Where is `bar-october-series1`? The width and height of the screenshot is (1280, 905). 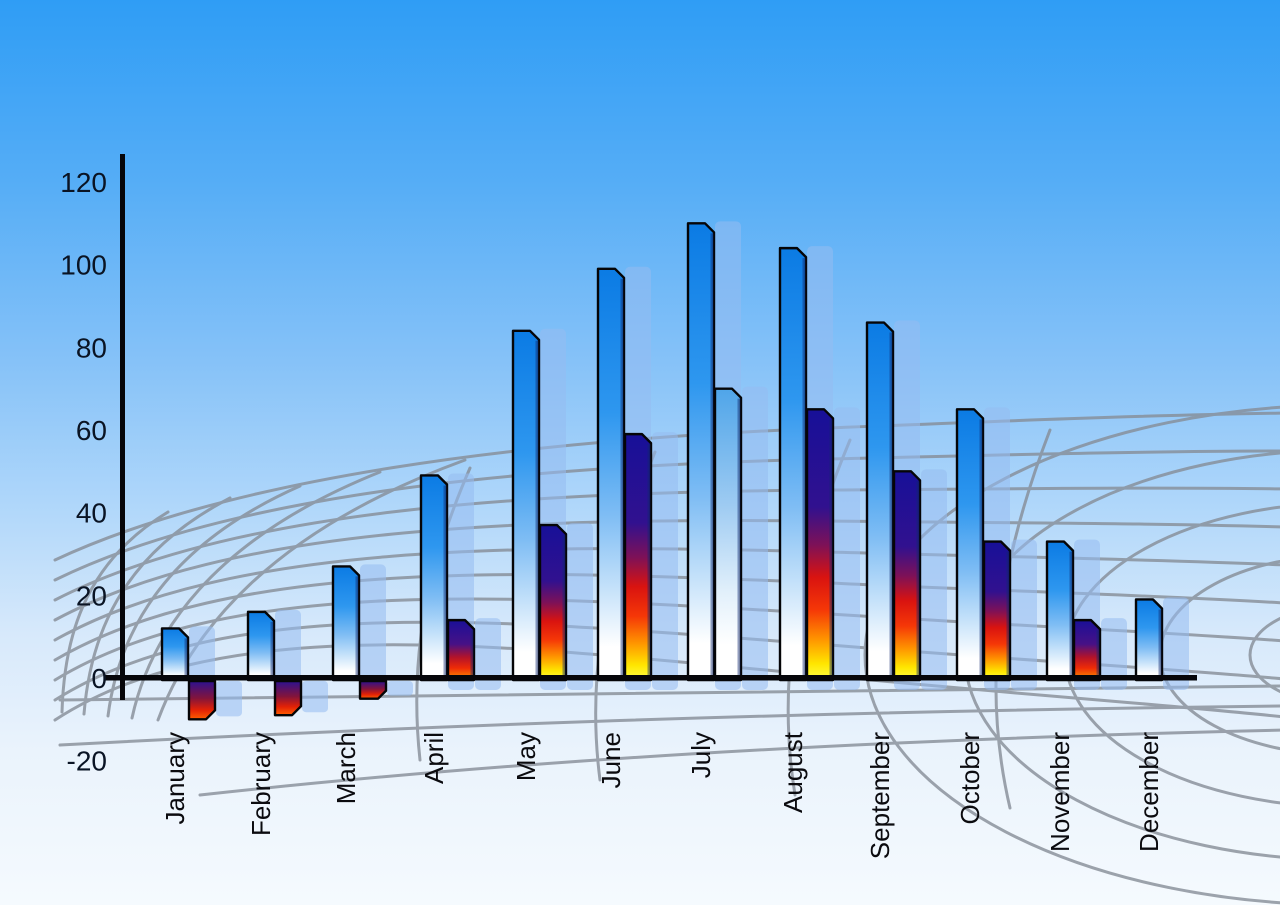
bar-october-series1 is located at coordinates (970, 545).